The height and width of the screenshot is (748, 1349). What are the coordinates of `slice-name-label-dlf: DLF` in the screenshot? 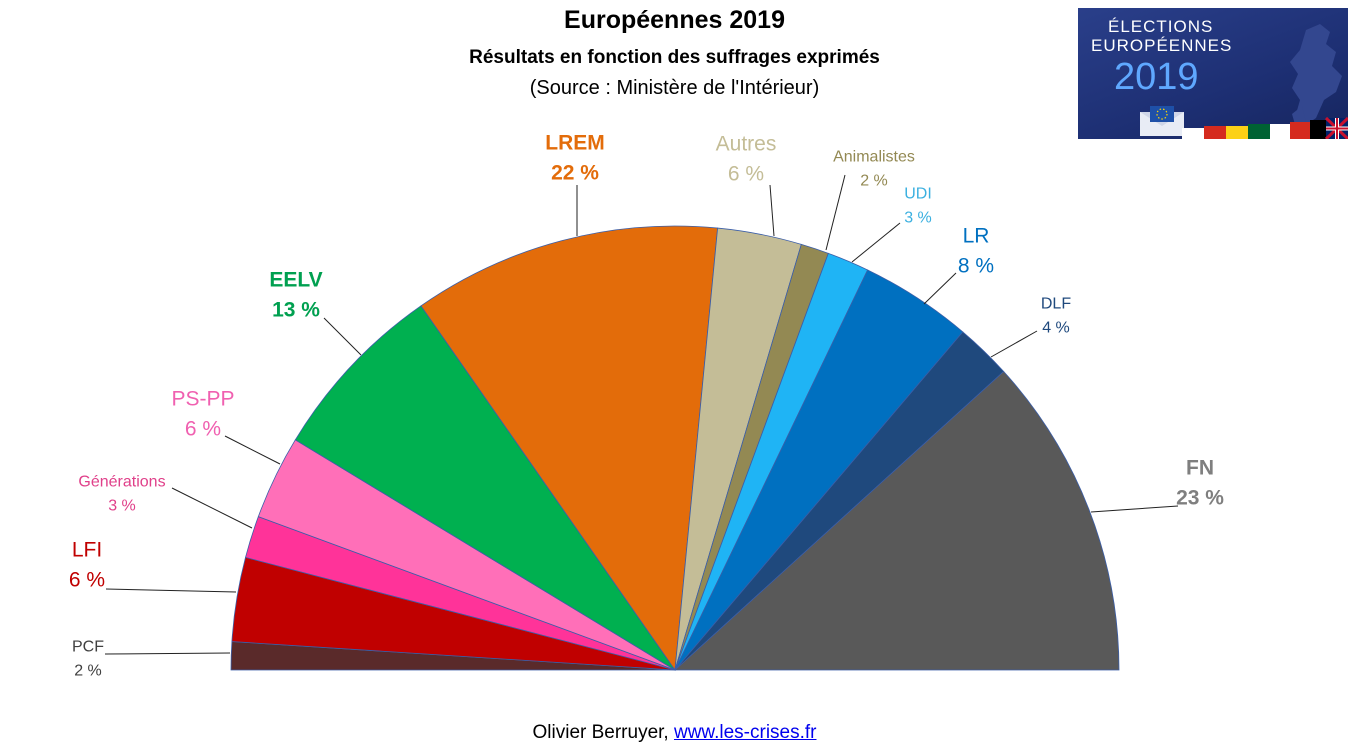 It's located at (1056, 303).